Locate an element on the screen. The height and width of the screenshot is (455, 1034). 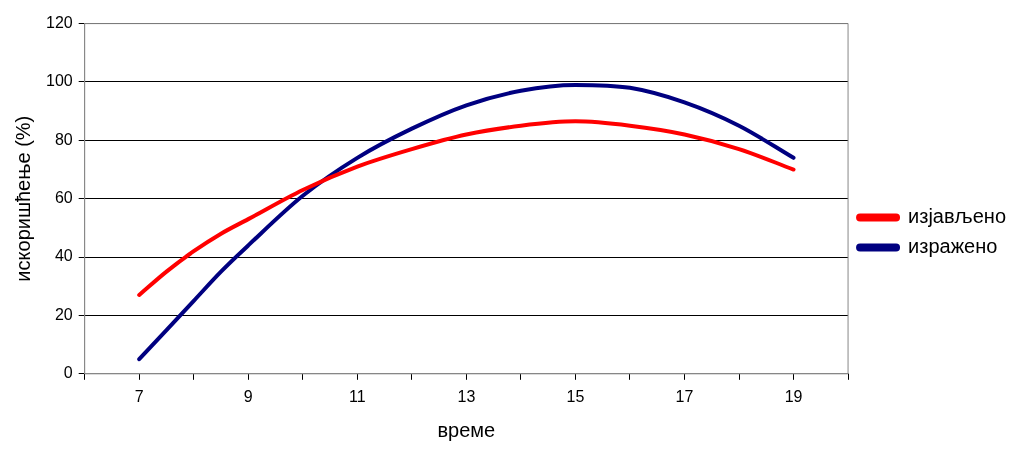
y-tick-label: 80 is located at coordinates (63, 139).